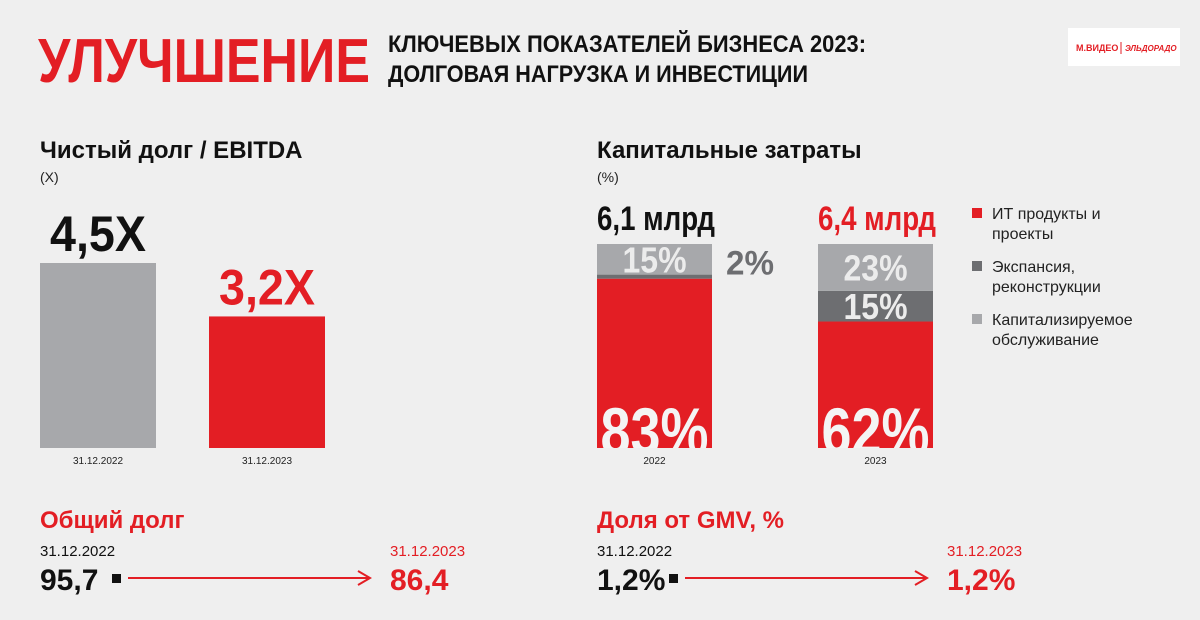 Image resolution: width=1200 pixels, height=620 pixels. I want to click on legend-label: ИТ продукты и проекты, so click(1046, 224).